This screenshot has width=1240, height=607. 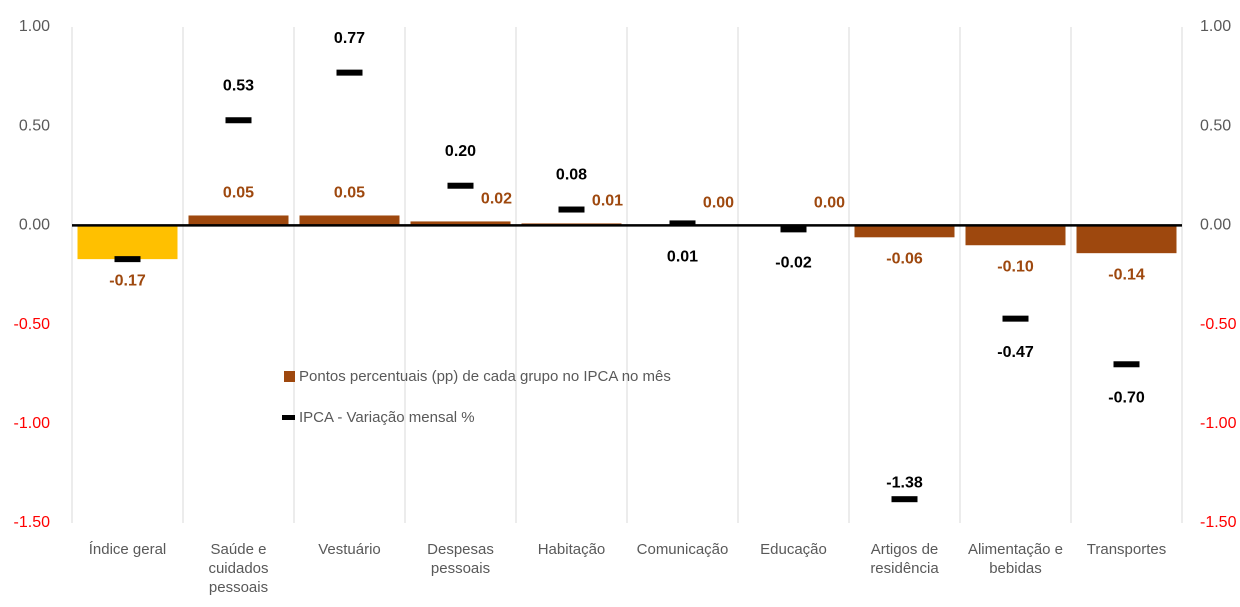 What do you see at coordinates (496, 199) in the screenshot?
I see `bar-label: 0.02` at bounding box center [496, 199].